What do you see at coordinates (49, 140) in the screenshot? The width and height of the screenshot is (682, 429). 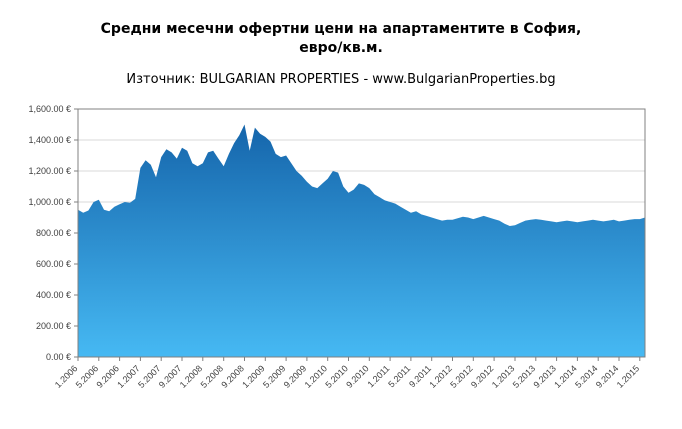 I see `svg-text: 1,400.00 €` at bounding box center [49, 140].